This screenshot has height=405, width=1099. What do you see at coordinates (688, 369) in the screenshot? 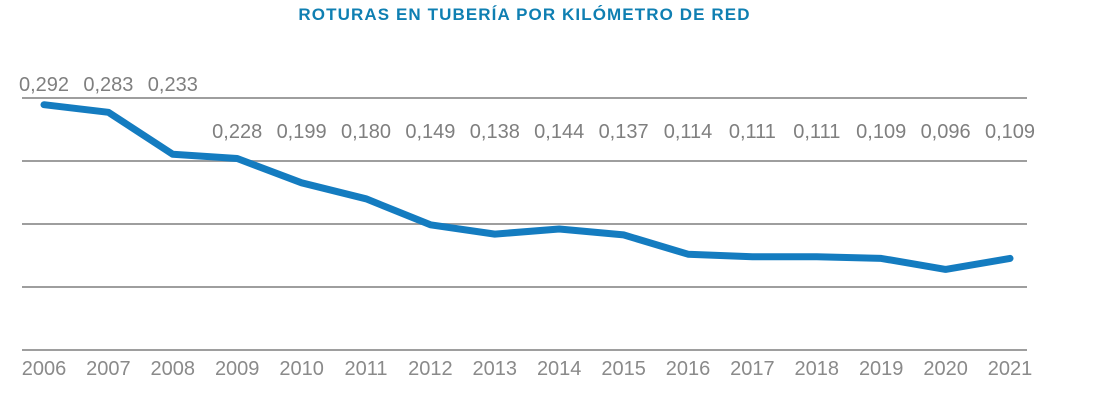
I see `x-axis-label: 2016` at bounding box center [688, 369].